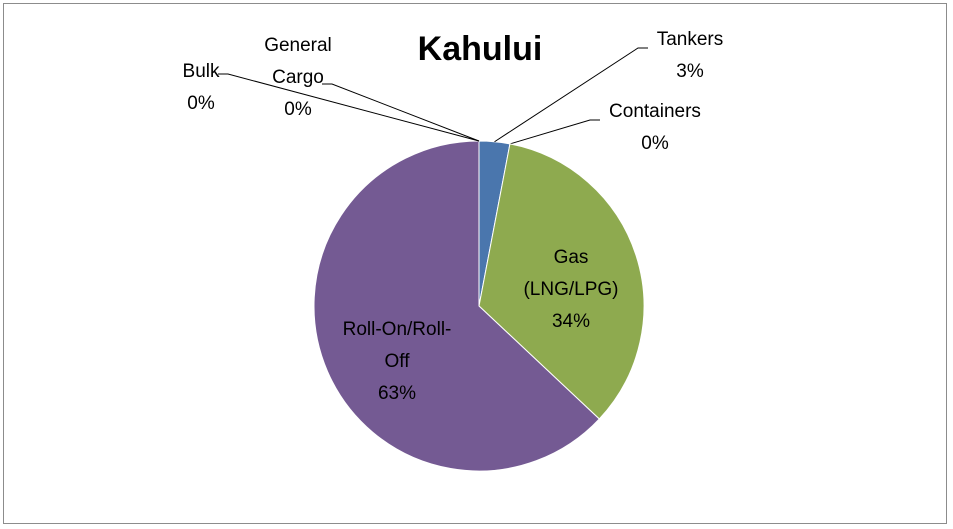 This screenshot has height=529, width=953. Describe the element at coordinates (690, 39) in the screenshot. I see `category-label: Tankers` at that location.